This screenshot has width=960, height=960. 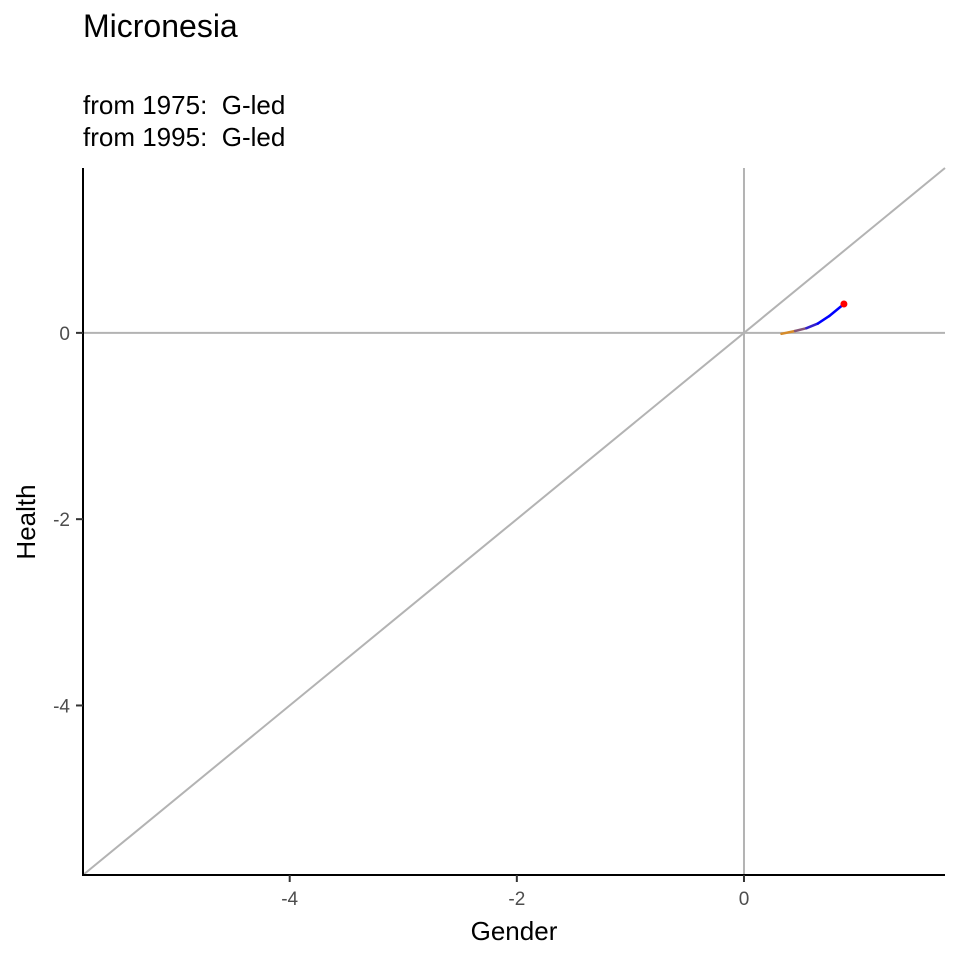 What do you see at coordinates (61, 520) in the screenshot?
I see `y-tick-label: -2` at bounding box center [61, 520].